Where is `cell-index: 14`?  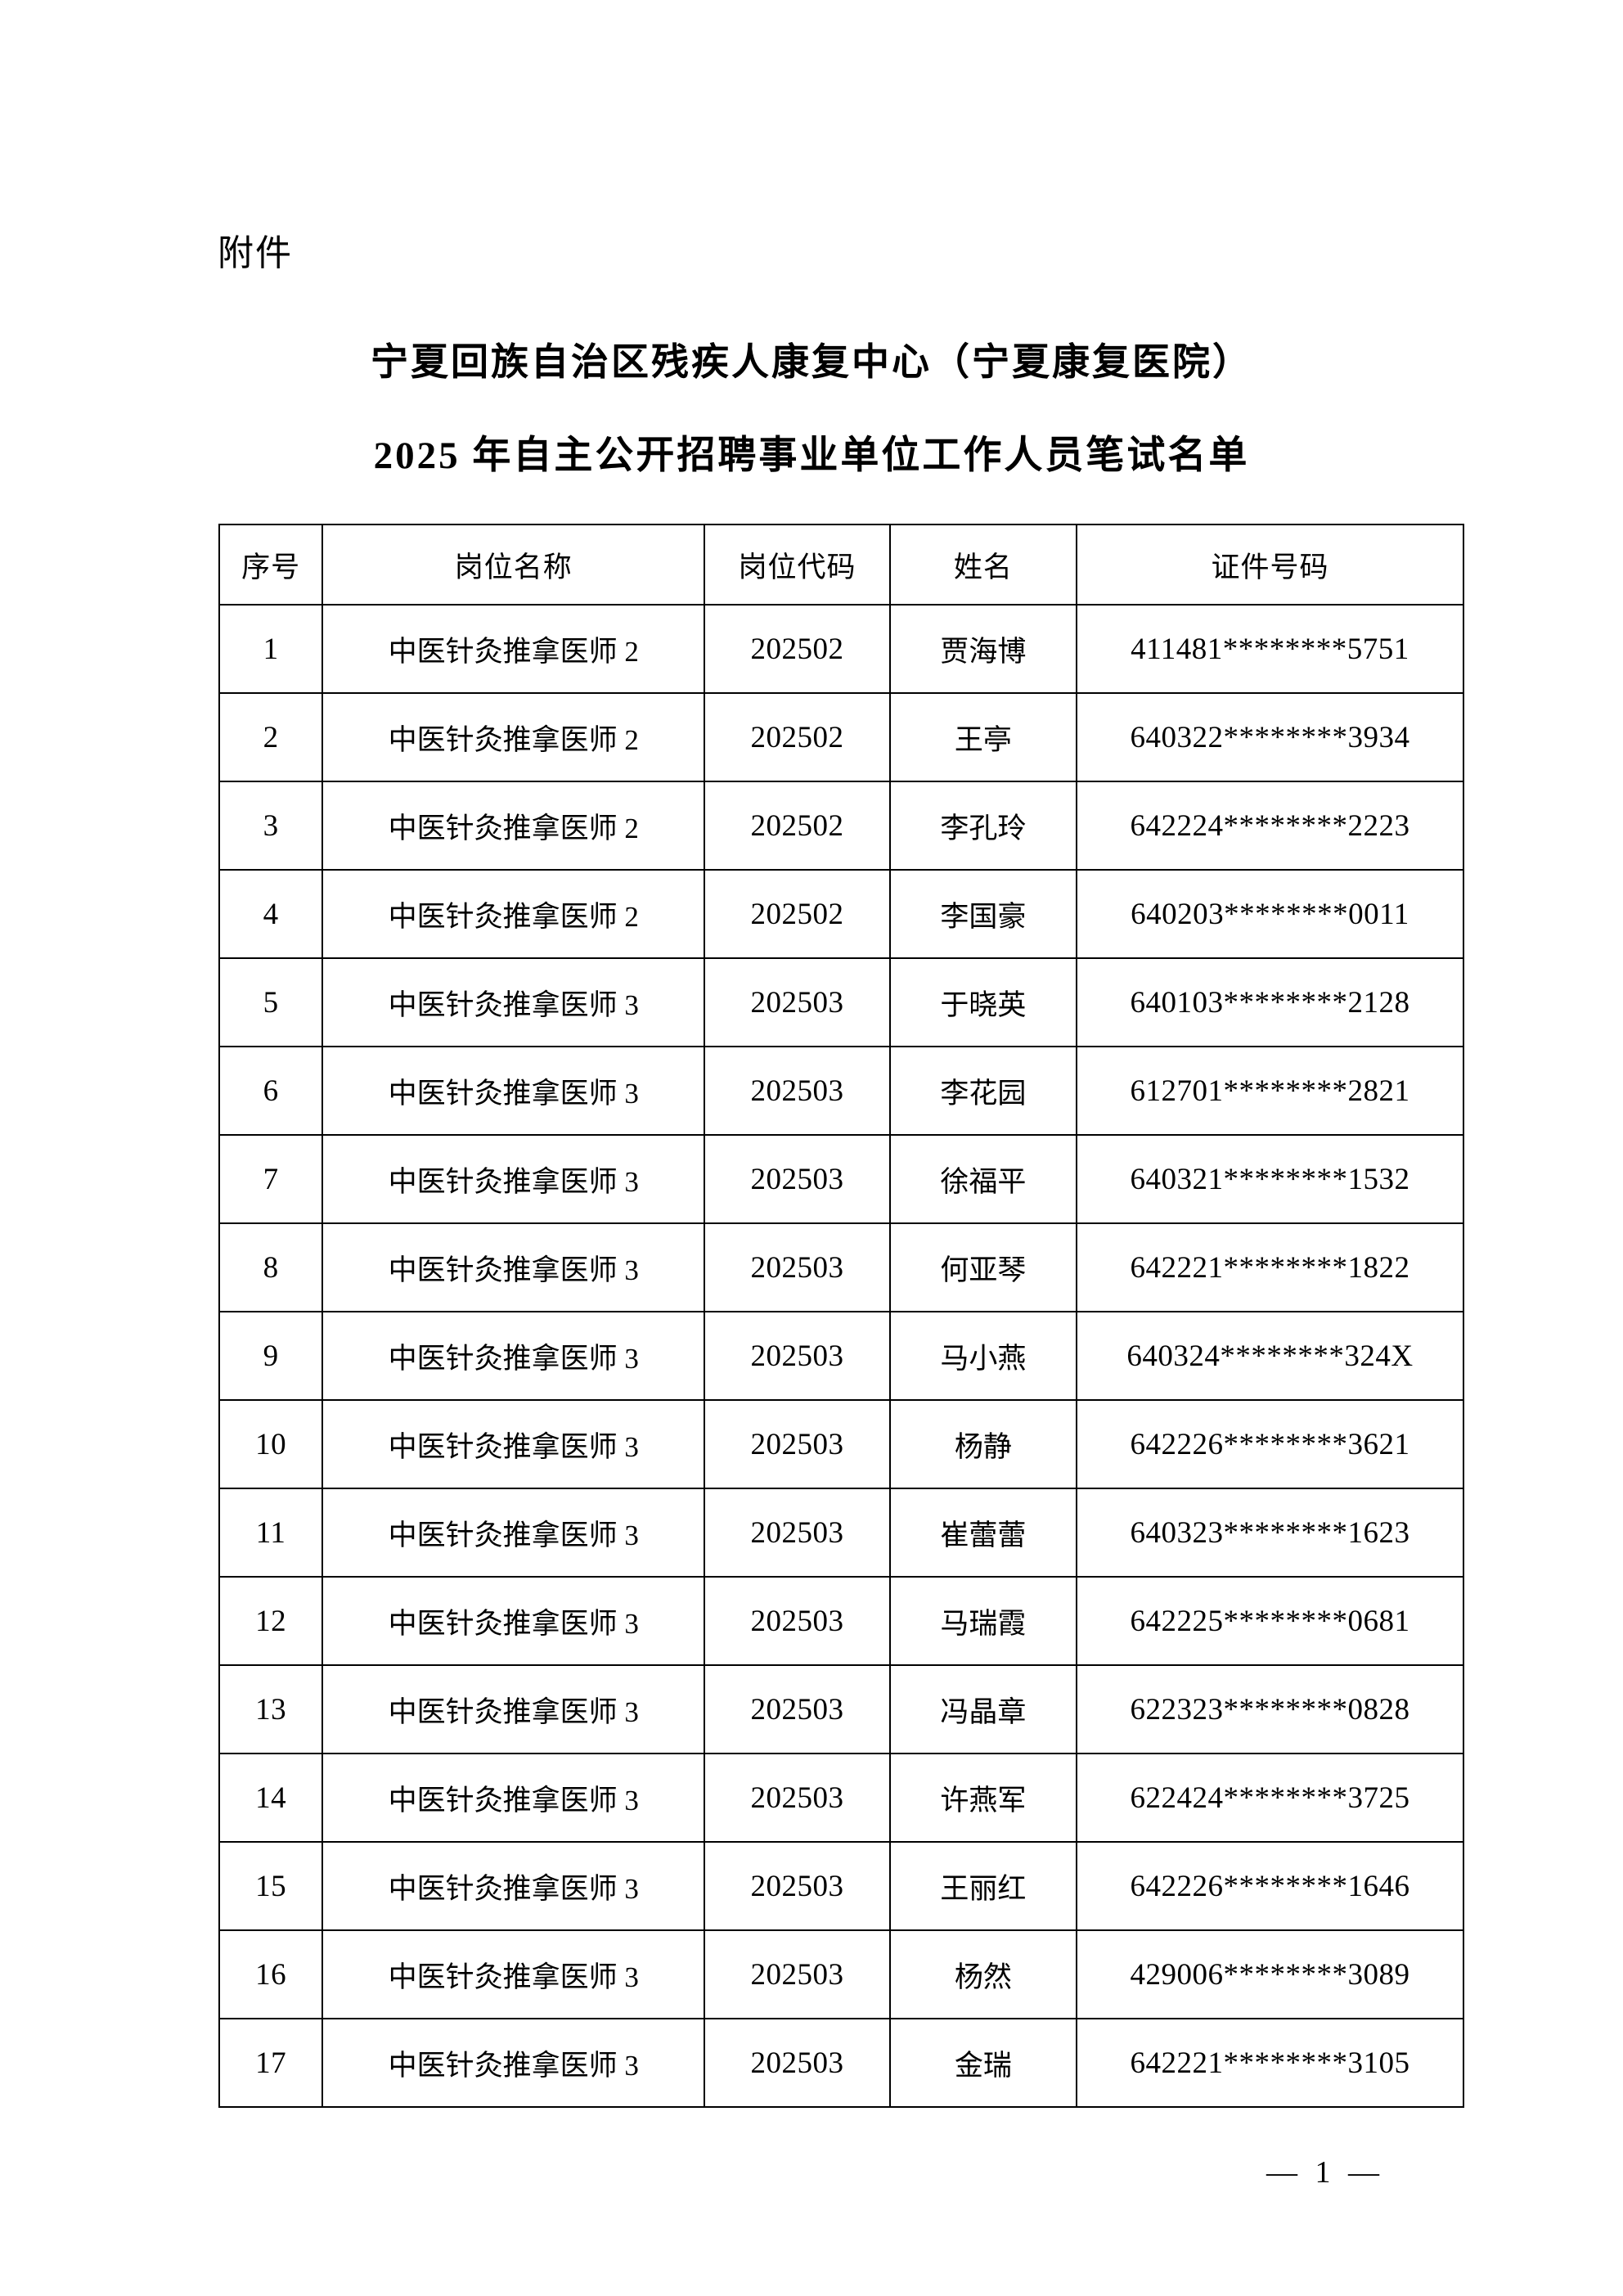 cell-index: 14 is located at coordinates (271, 1798).